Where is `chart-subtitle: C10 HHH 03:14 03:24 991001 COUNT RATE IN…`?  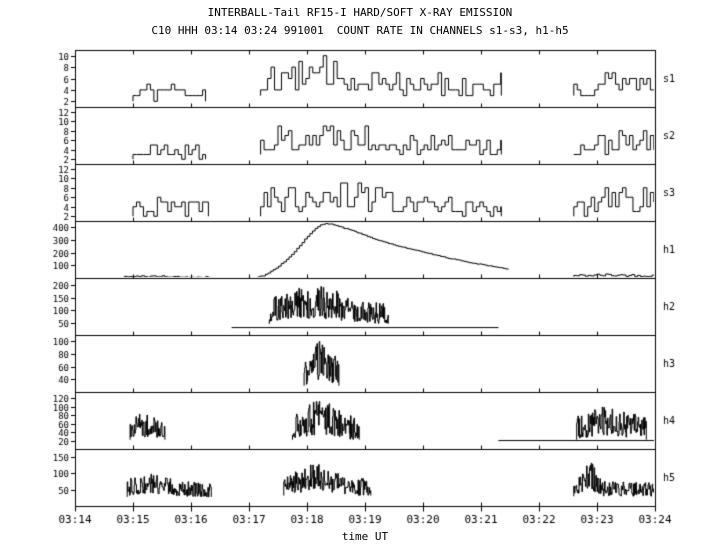 chart-subtitle: C10 HHH 03:14 03:24 991001 COUNT RATE IN… is located at coordinates (360, 30).